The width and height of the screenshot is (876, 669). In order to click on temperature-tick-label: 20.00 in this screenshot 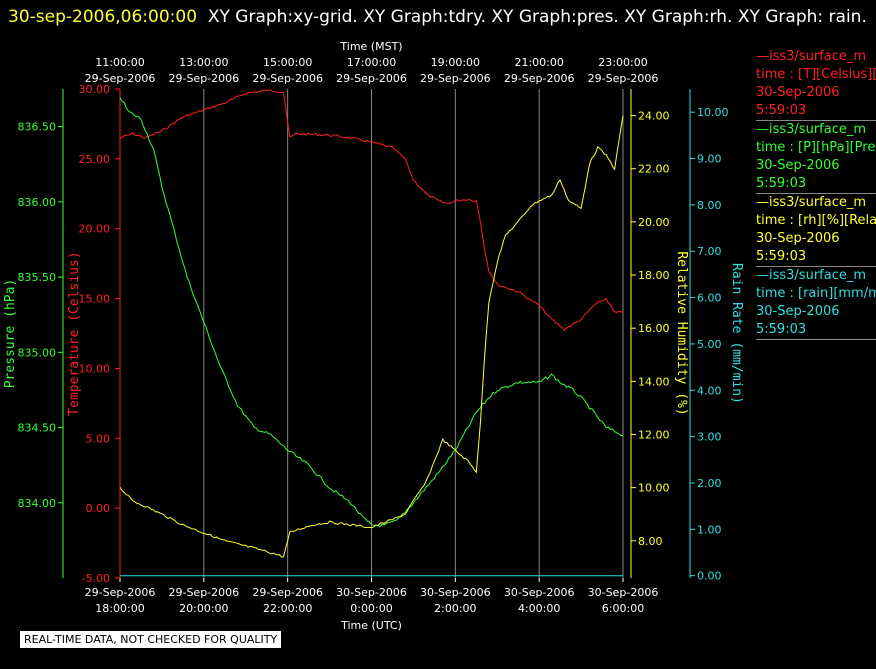, I will do `click(95, 229)`.